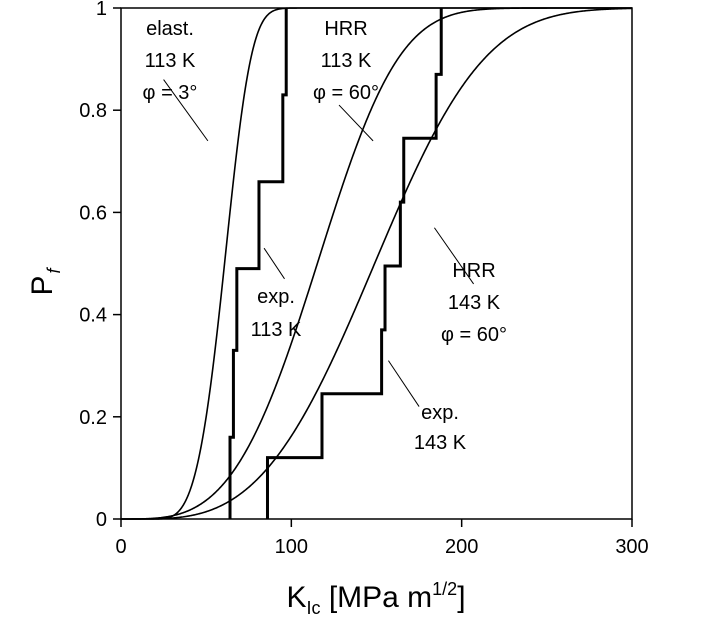  I want to click on exp113-label-line-1: 113 K, so click(276, 330).